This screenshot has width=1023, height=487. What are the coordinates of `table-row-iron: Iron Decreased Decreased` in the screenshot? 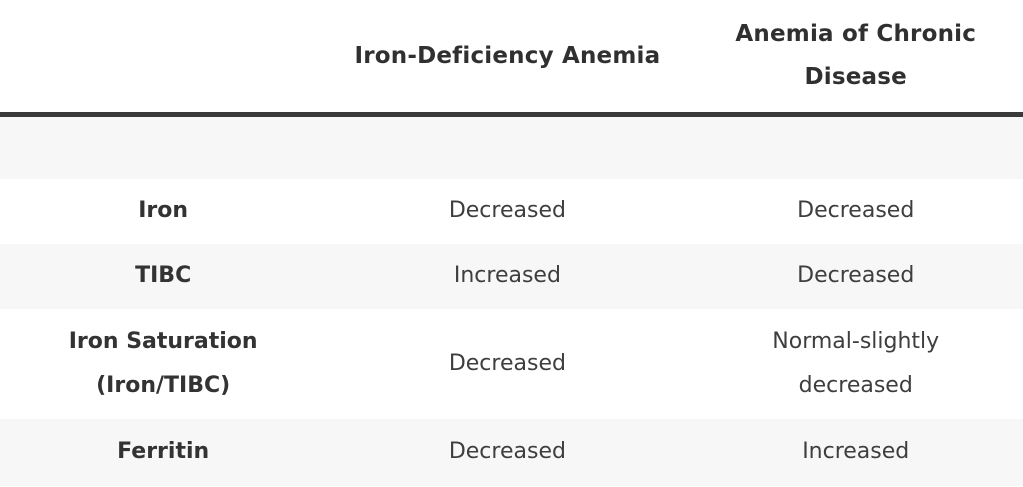 It's located at (511, 211).